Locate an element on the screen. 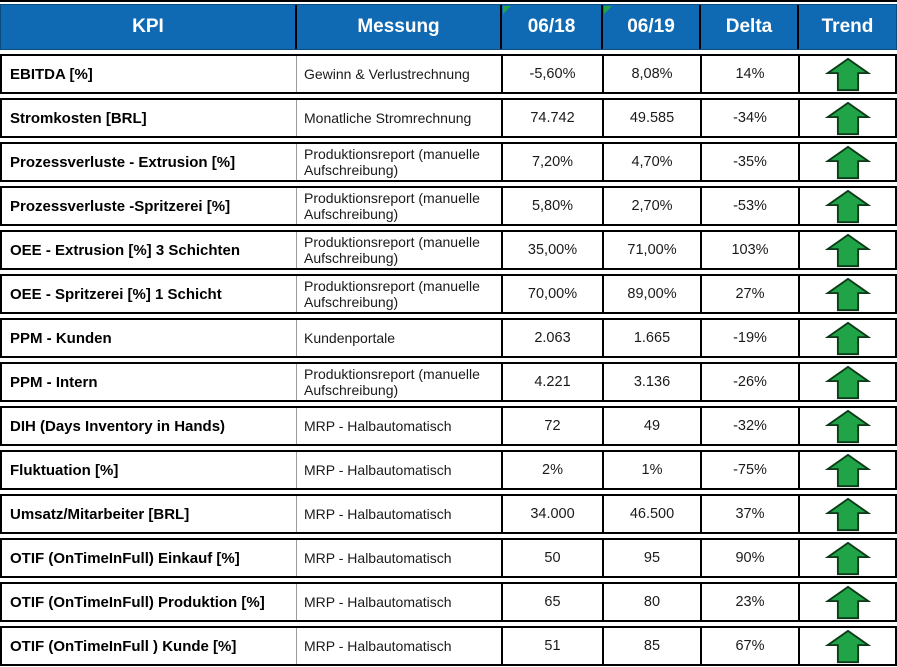  value-0619-cell: 71,00% is located at coordinates (651, 250).